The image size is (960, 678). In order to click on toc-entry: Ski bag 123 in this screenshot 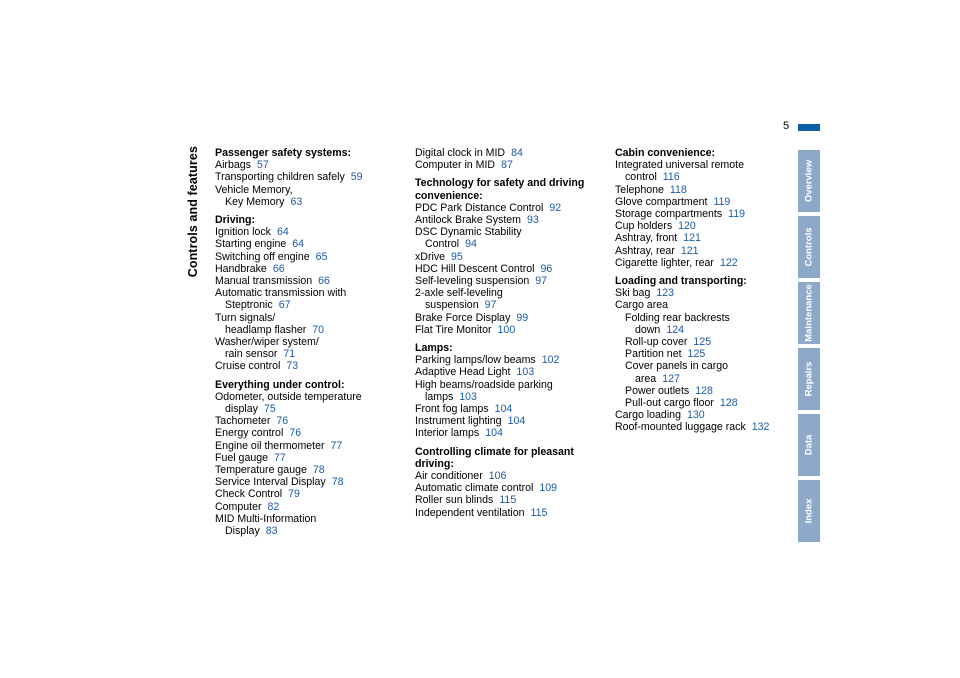, I will do `click(710, 293)`.